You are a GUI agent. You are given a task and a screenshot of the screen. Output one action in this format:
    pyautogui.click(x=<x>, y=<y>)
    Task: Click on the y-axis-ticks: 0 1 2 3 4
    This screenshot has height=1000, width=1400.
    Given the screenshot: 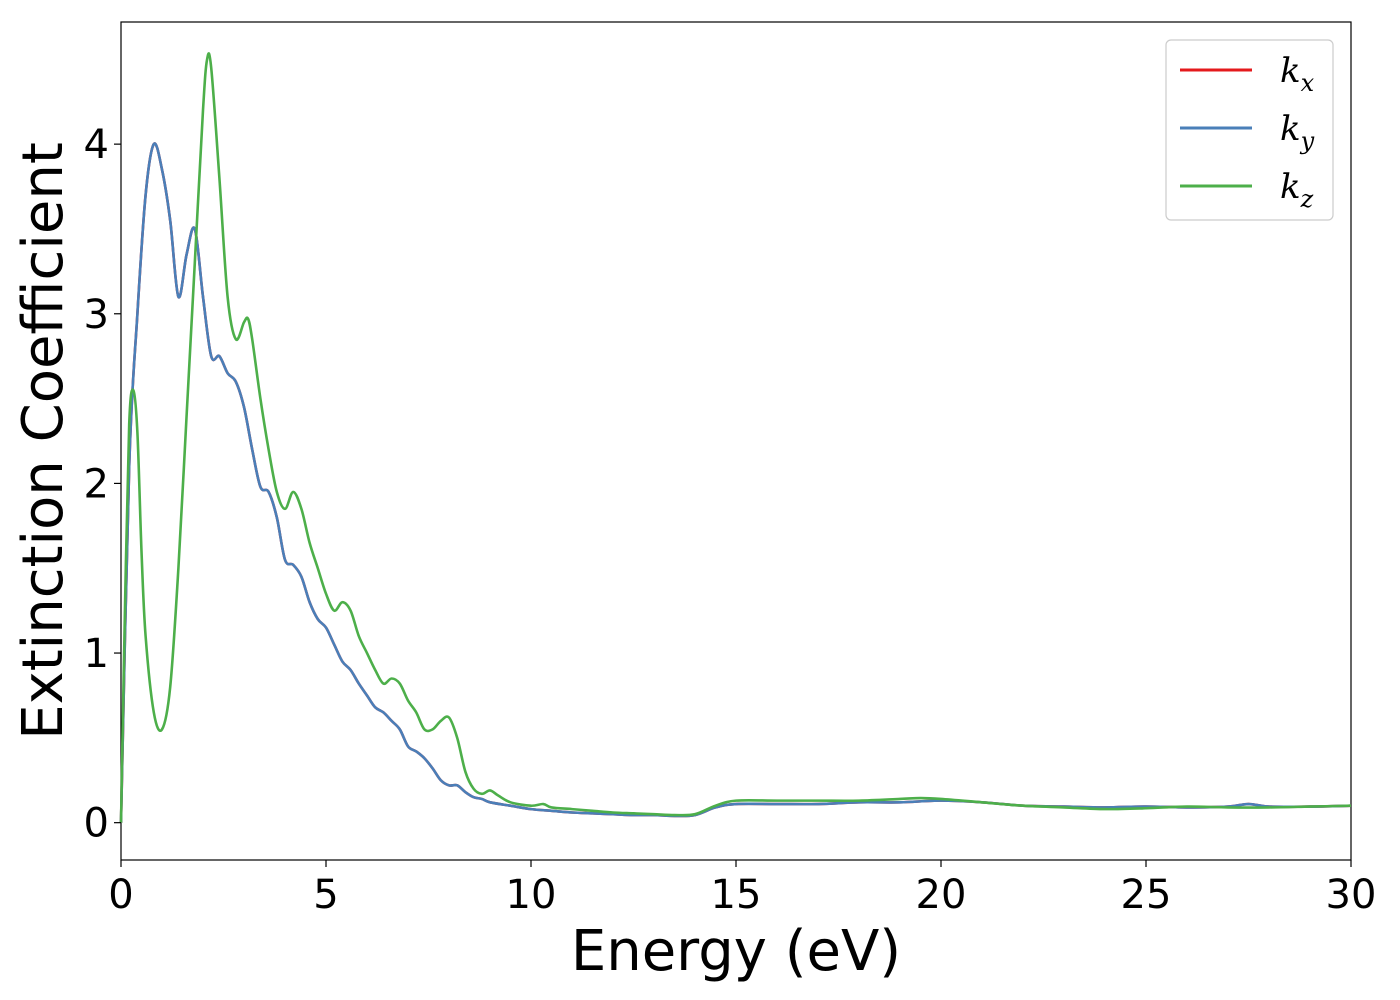 What is the action you would take?
    pyautogui.click(x=102, y=484)
    